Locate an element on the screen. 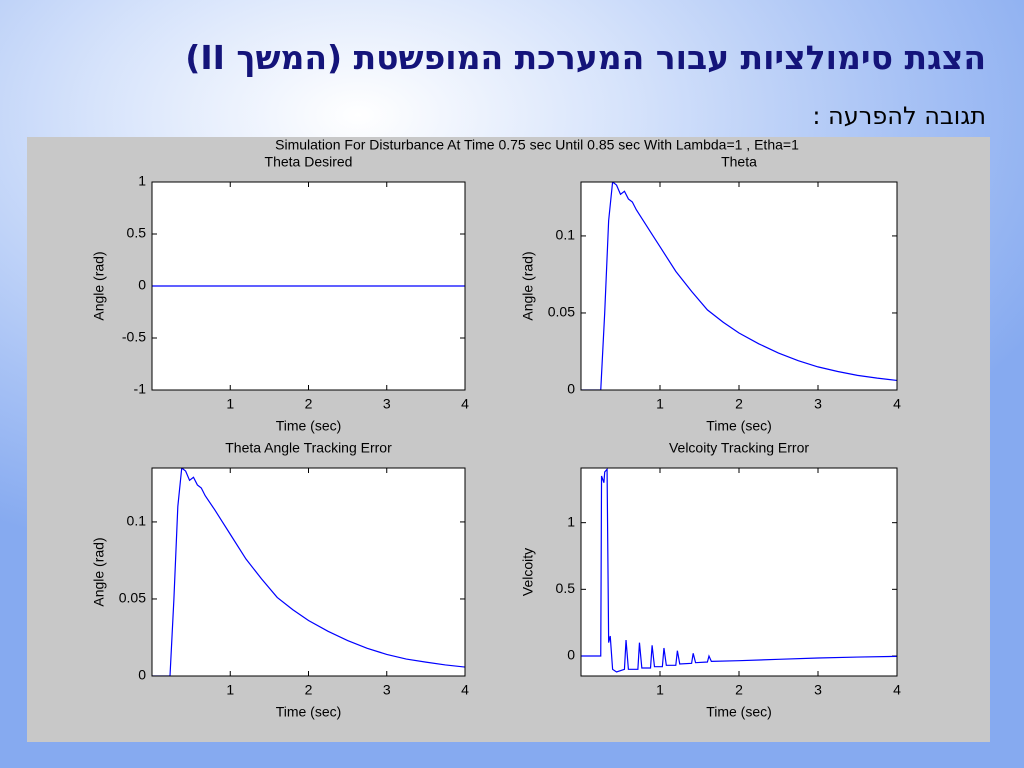  chart-title: Theta Angle Tracking Error is located at coordinates (308, 448).